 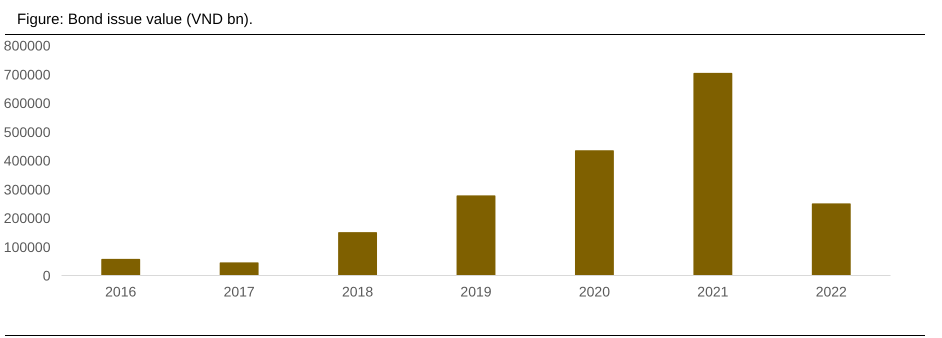 What do you see at coordinates (713, 292) in the screenshot?
I see `x-tick-label: 2021` at bounding box center [713, 292].